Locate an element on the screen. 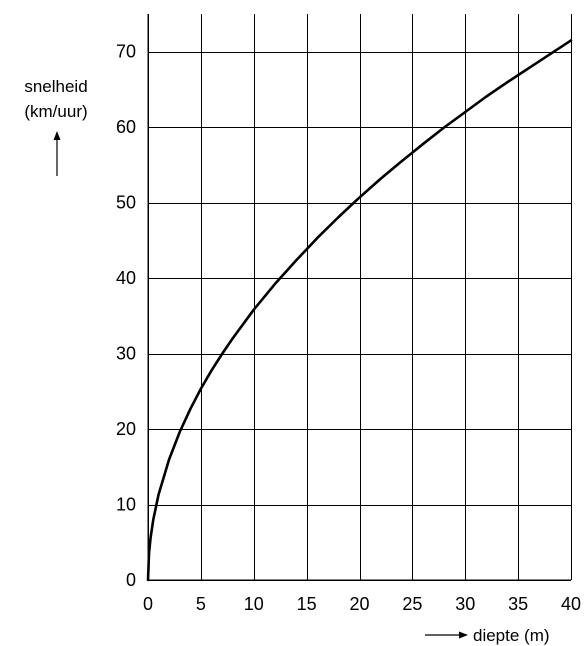 Image resolution: width=587 pixels, height=646 pixels. y-tick-label: 50 is located at coordinates (126, 203).